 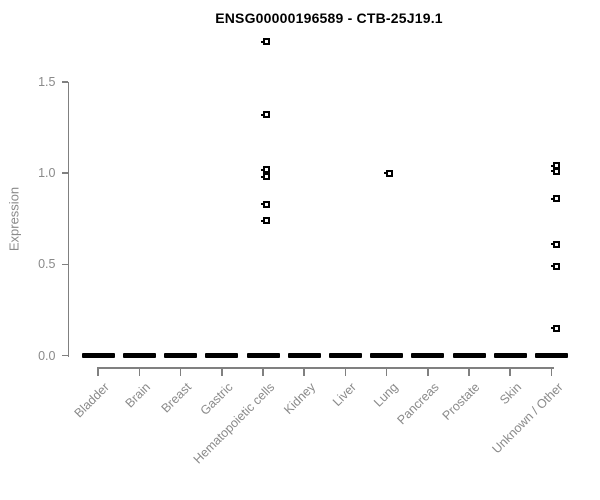 What do you see at coordinates (92, 400) in the screenshot?
I see `x-category-label: Bladder` at bounding box center [92, 400].